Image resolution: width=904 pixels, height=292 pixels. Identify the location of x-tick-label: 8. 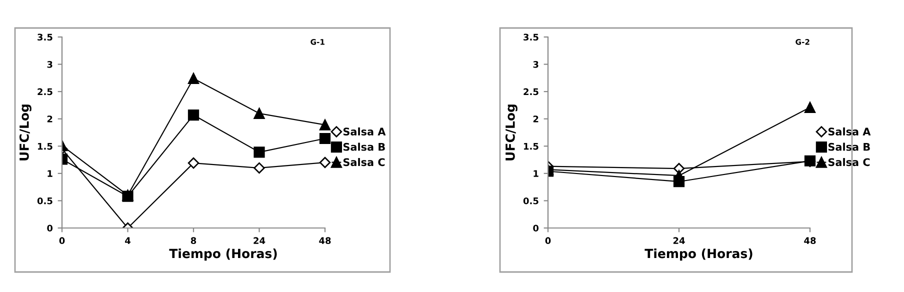
(193, 240).